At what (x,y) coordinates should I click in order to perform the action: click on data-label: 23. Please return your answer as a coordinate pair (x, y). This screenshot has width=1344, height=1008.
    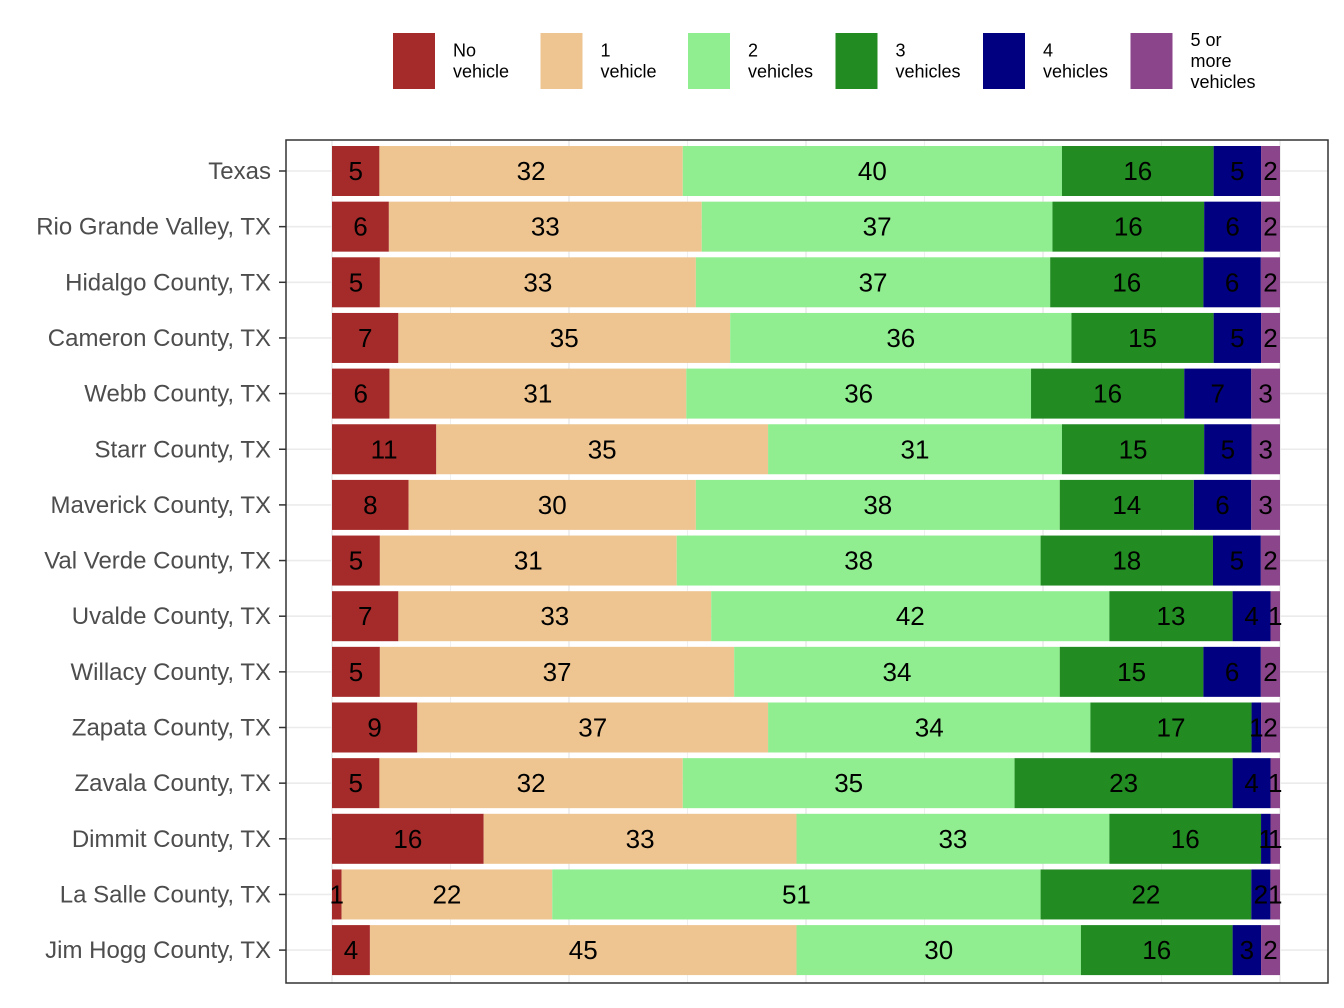
    Looking at the image, I should click on (1123, 783).